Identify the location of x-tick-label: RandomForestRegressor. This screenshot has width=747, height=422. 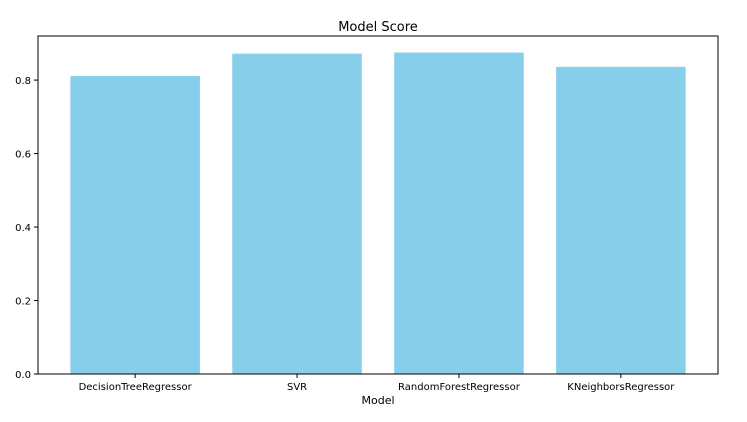
(459, 387).